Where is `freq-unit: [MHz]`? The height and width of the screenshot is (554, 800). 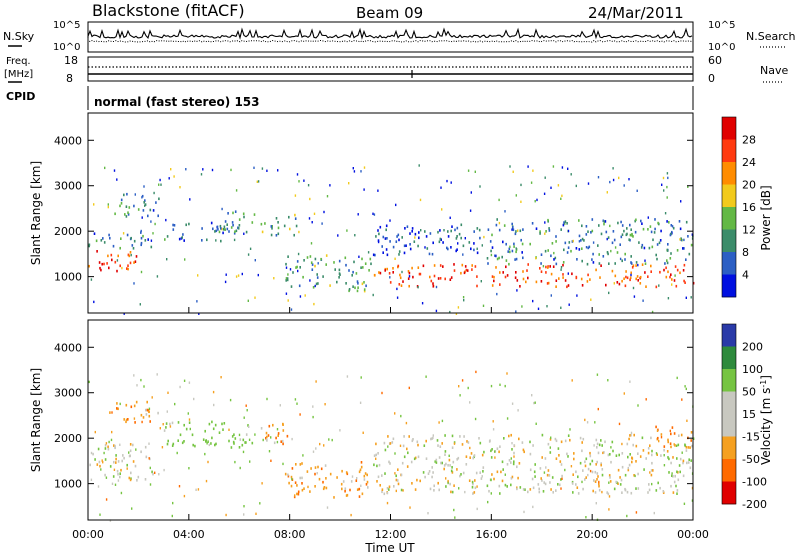 freq-unit: [MHz] is located at coordinates (18, 74).